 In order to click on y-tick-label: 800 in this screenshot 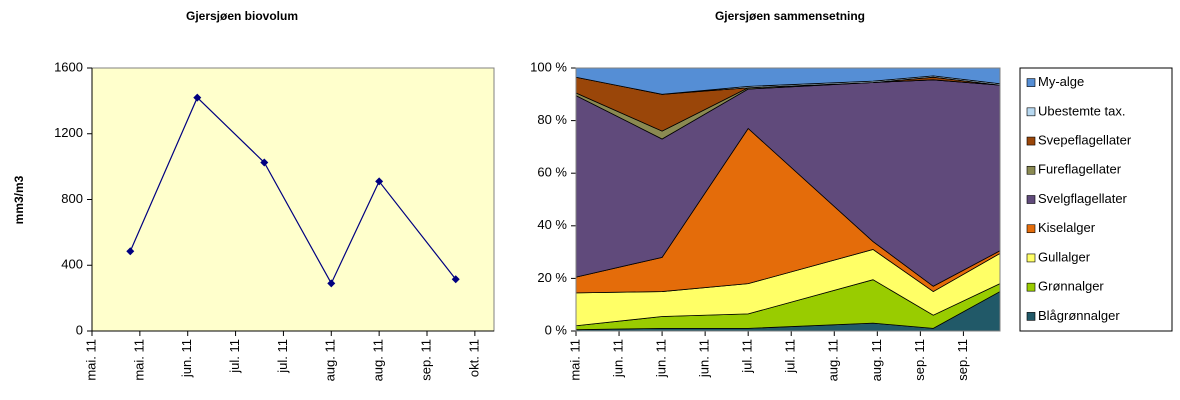, I will do `click(72, 198)`.